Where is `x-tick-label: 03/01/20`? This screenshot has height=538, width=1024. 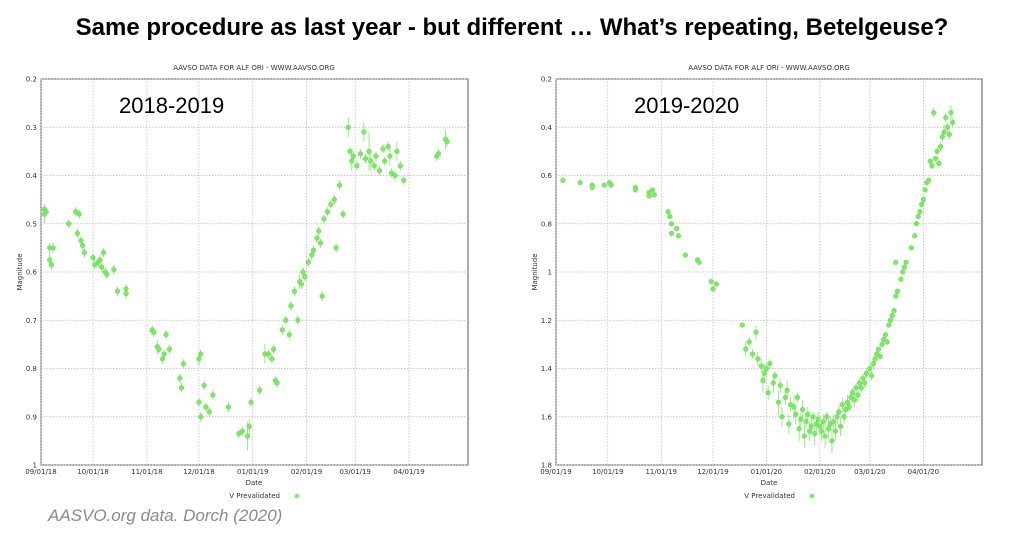
x-tick-label: 03/01/20 is located at coordinates (869, 472).